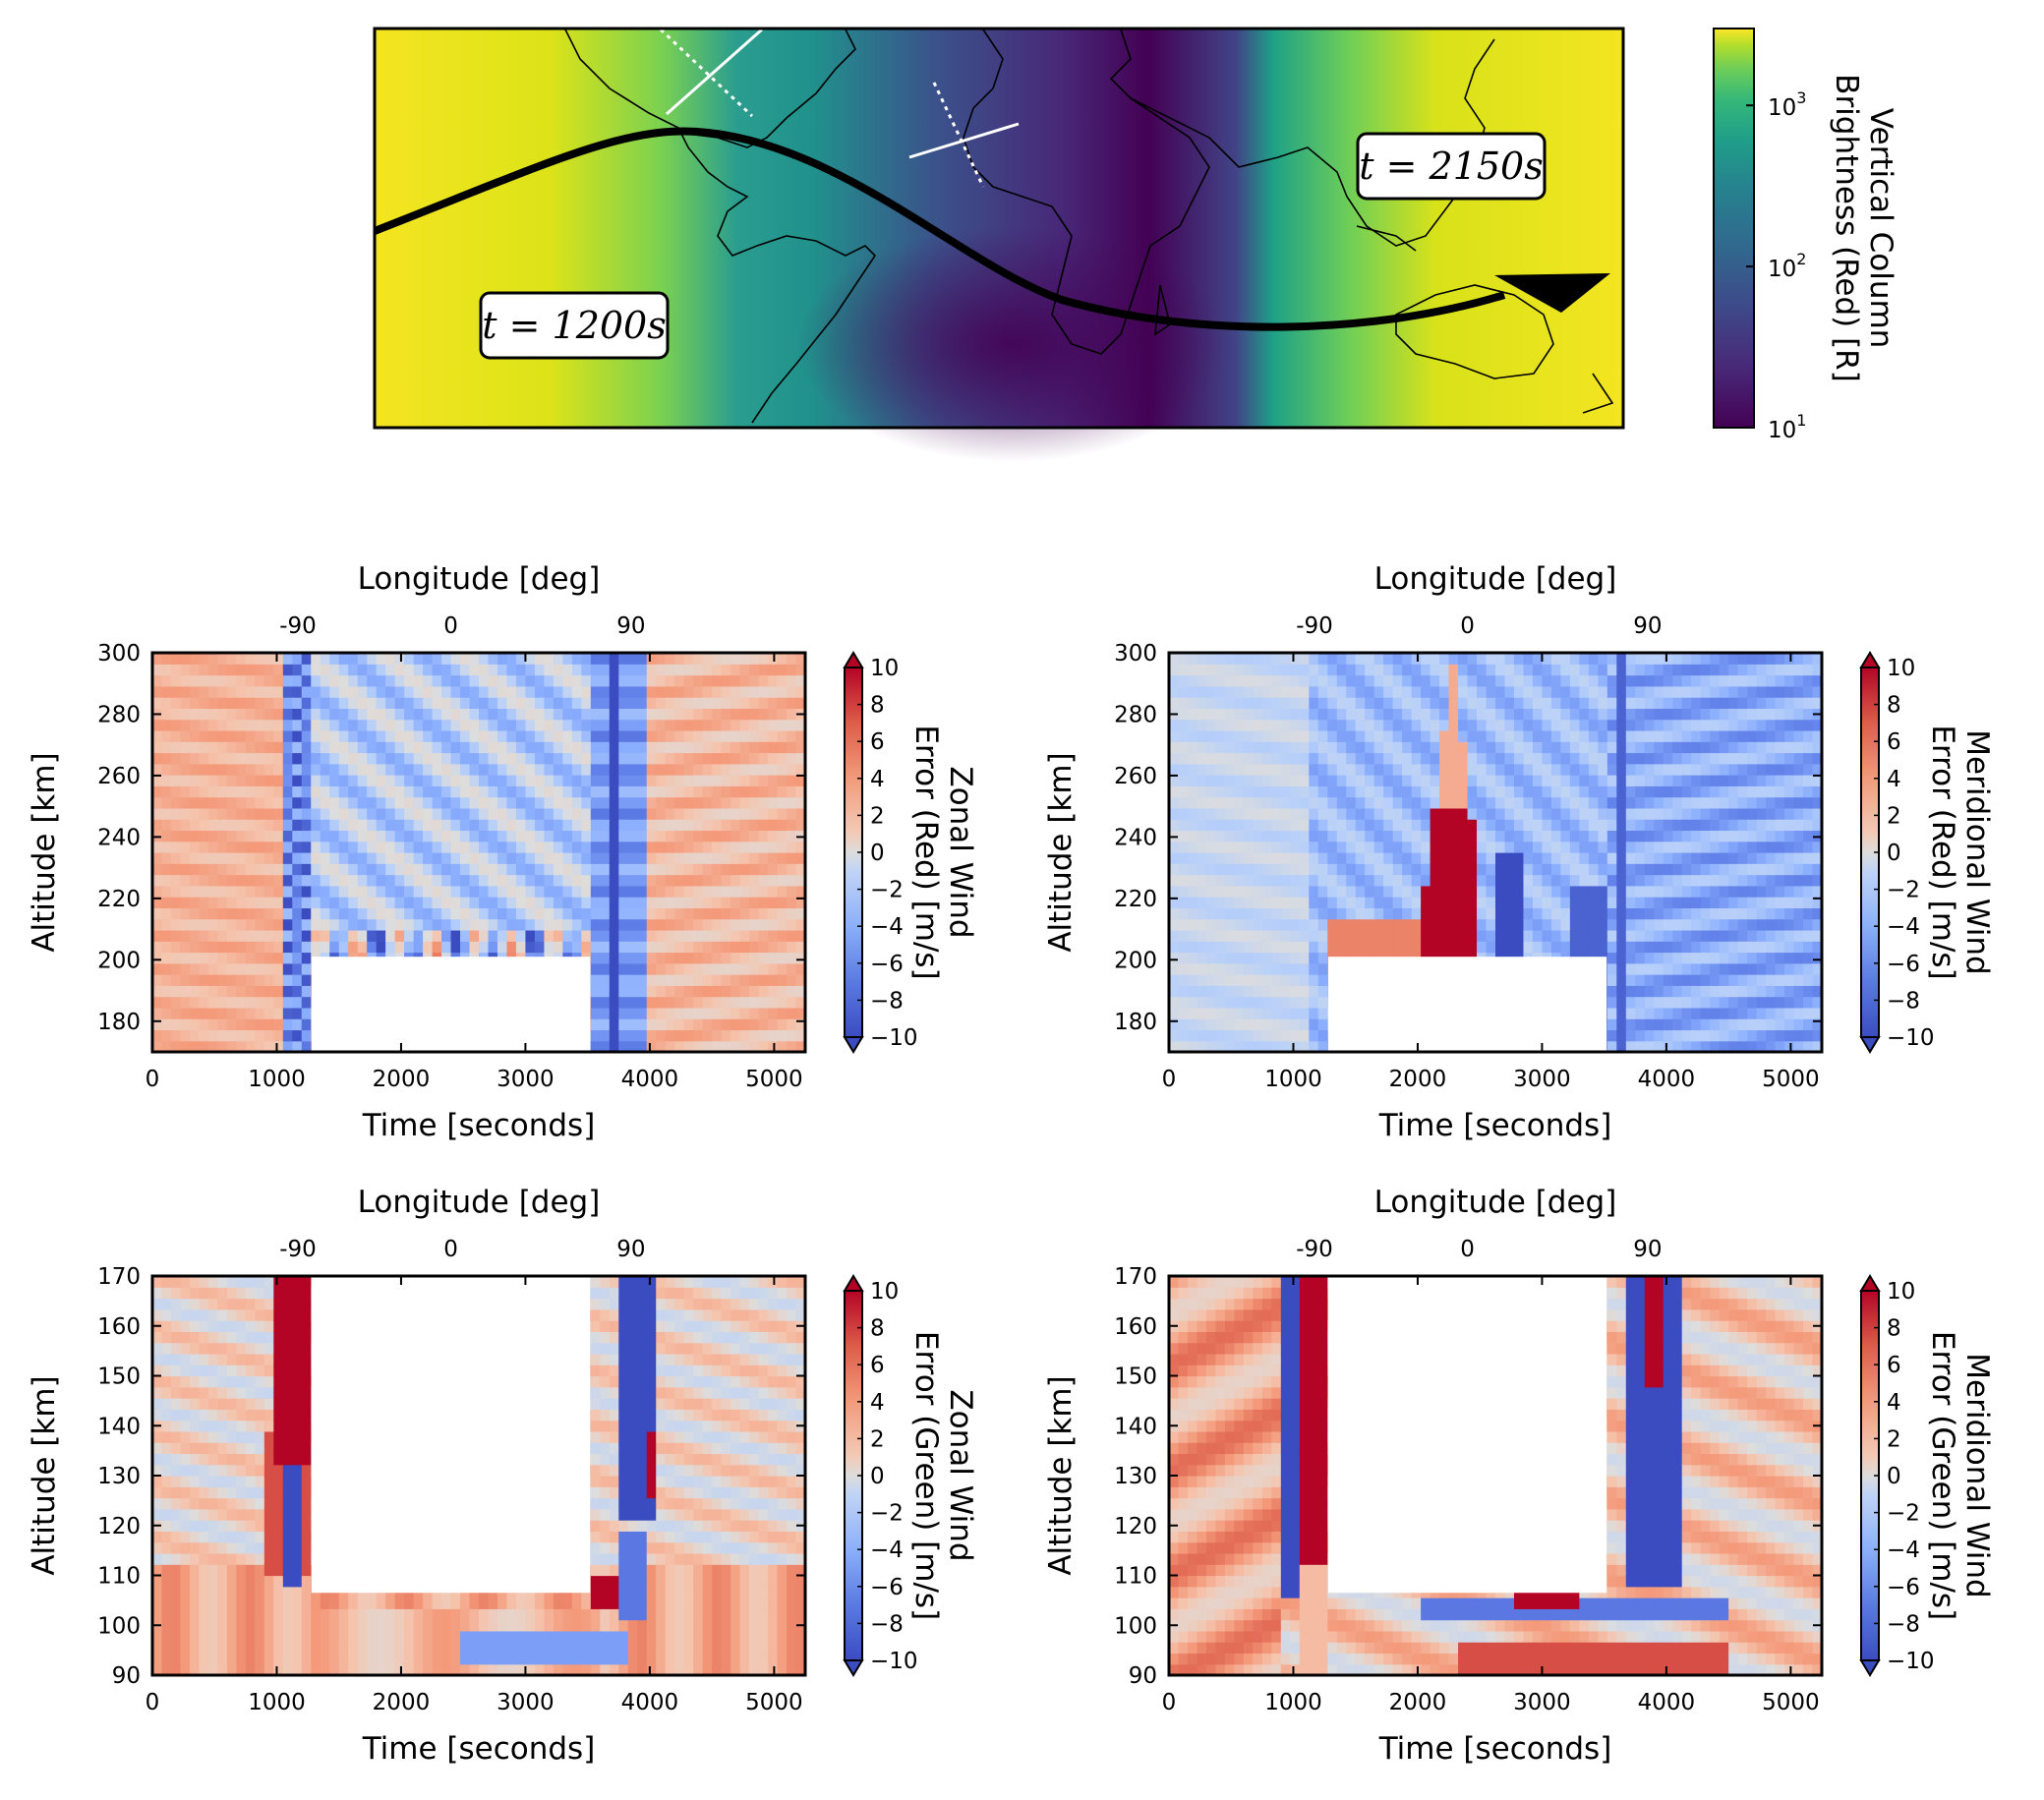 The width and height of the screenshot is (2044, 1800). What do you see at coordinates (877, 706) in the screenshot?
I see `colorbar-tick-label: 8` at bounding box center [877, 706].